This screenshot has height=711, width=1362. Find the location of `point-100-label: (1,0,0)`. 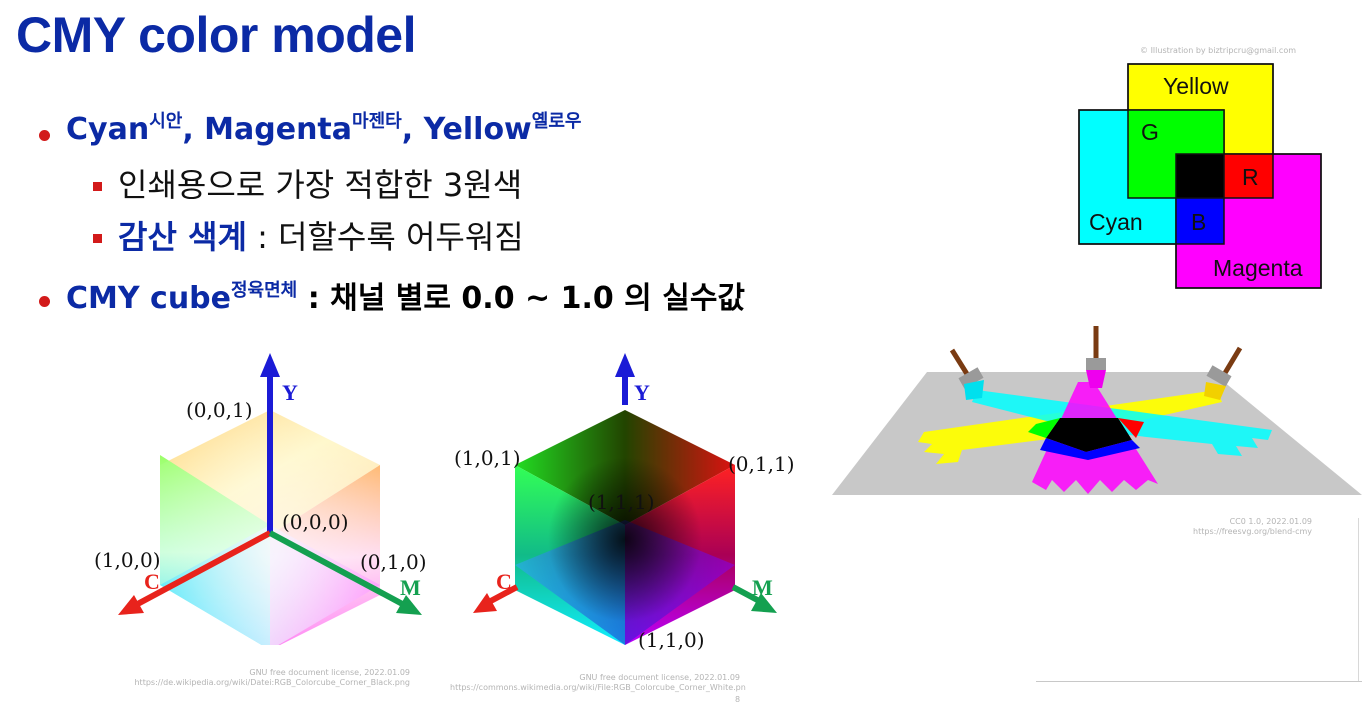

point-100-label: (1,0,0) is located at coordinates (127, 560).